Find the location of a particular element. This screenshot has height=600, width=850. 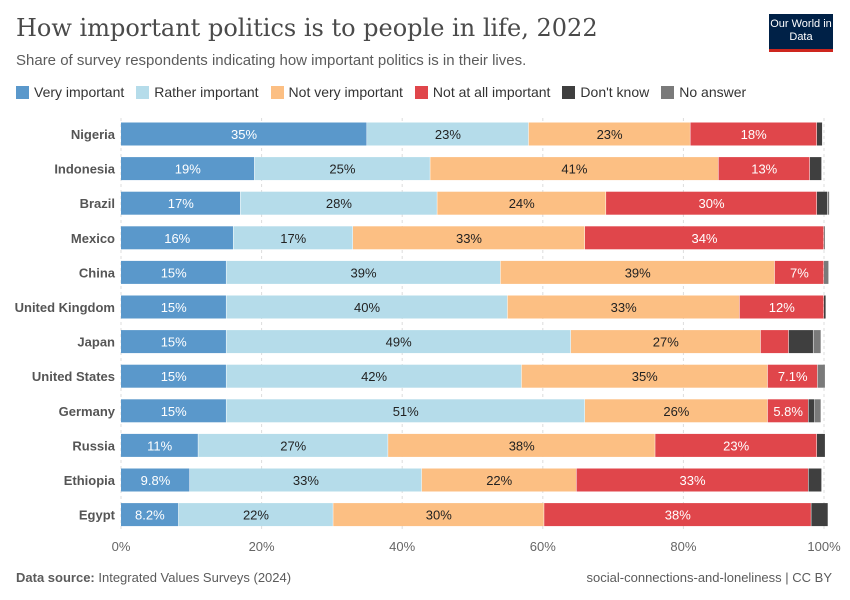

data-label: 17% is located at coordinates (293, 238).